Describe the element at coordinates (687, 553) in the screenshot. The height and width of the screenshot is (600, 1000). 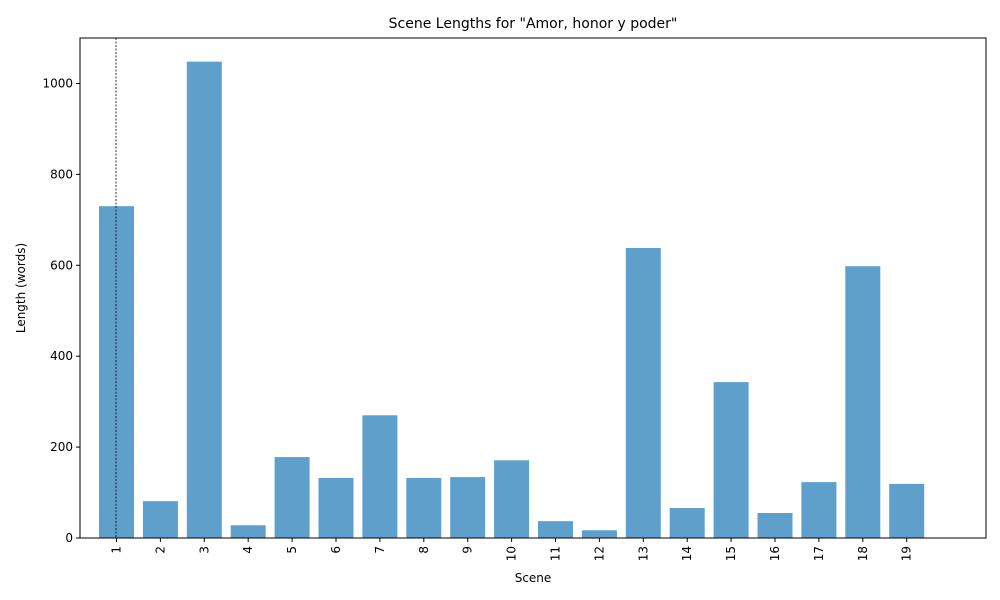
I see `x-tick-label: 14` at that location.